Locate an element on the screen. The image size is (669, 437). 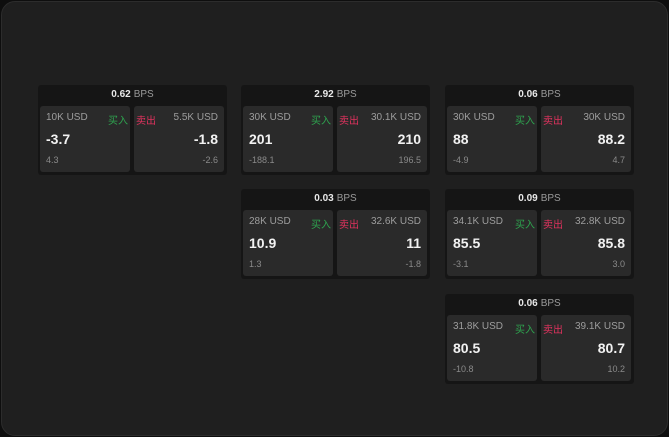
bid-price: -3.7 is located at coordinates (58, 139).